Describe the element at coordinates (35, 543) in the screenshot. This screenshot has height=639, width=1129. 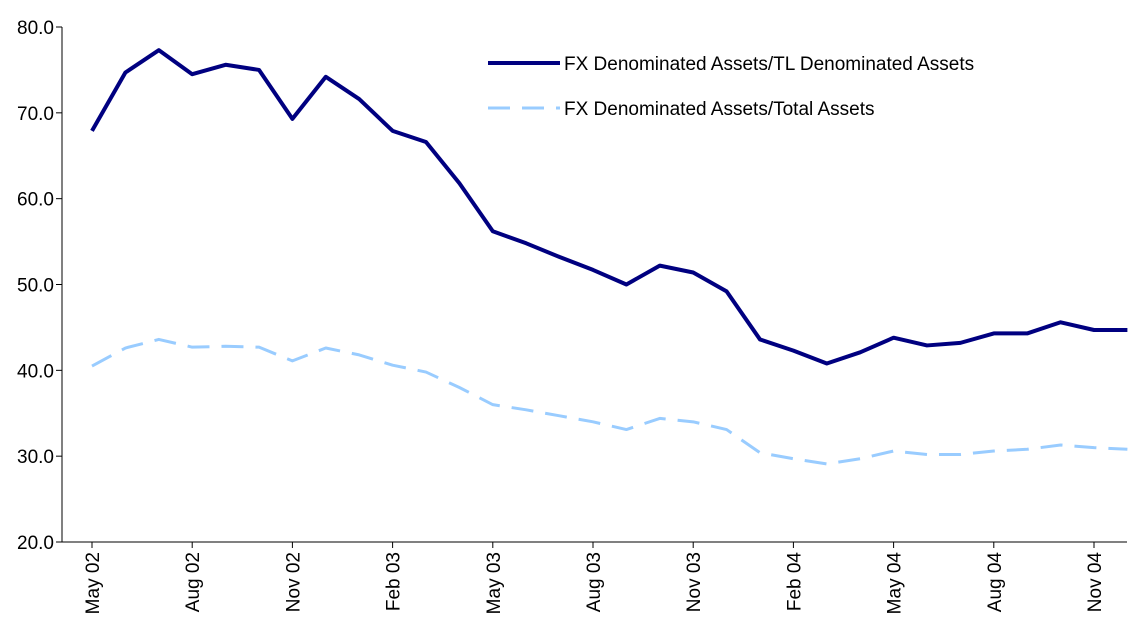
I see `y-tick-label: 20.0` at that location.